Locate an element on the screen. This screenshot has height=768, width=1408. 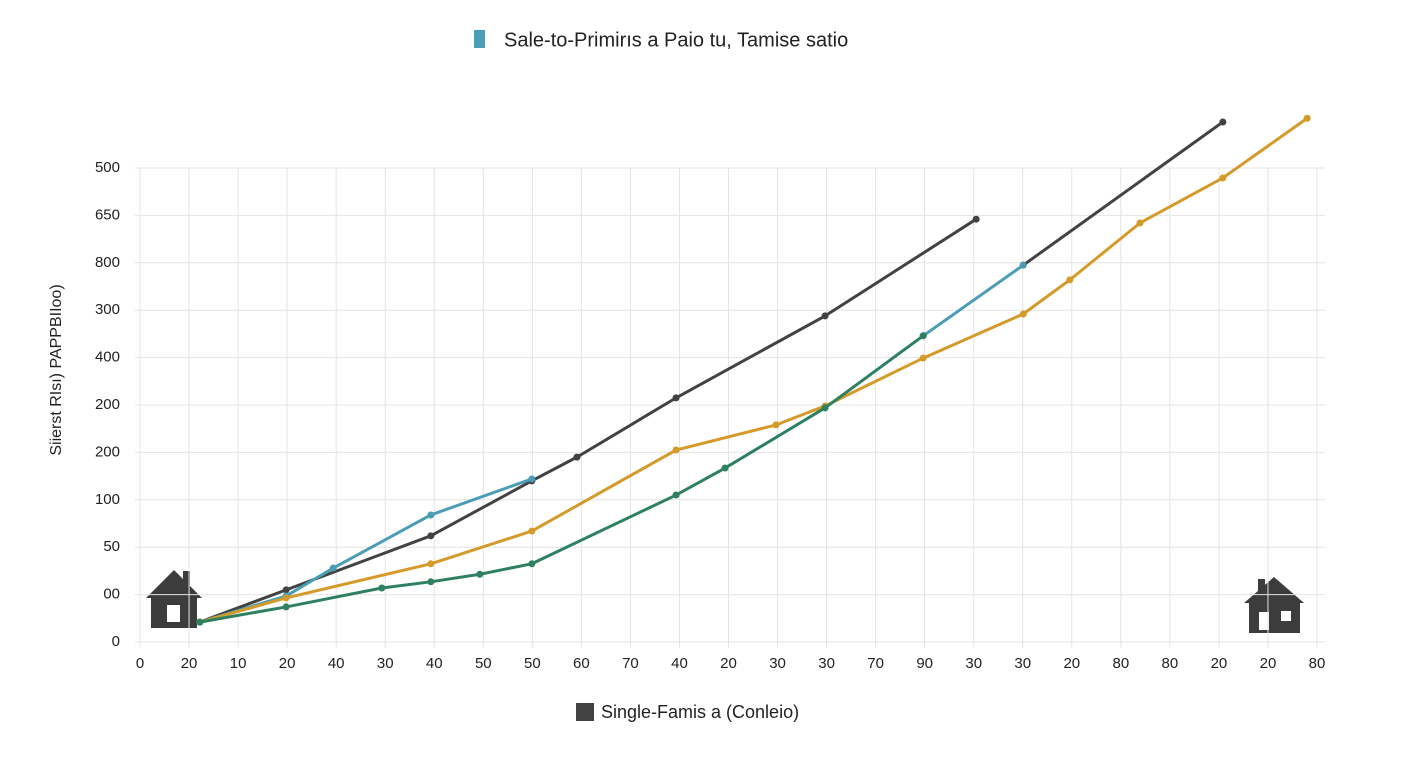
legend-label: Single-Famis a (Conleio) is located at coordinates (700, 712).